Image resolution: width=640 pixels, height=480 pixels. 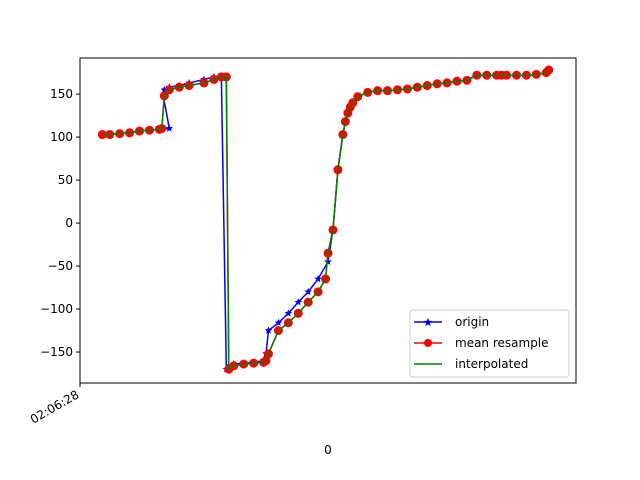 What do you see at coordinates (491, 364) in the screenshot?
I see `legend-interp-label: interpolated` at bounding box center [491, 364].